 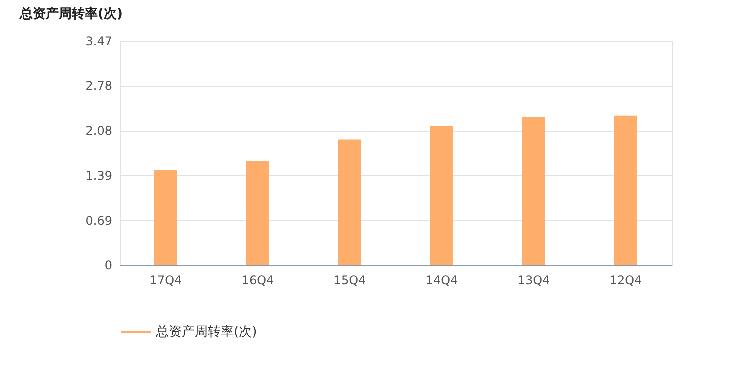 I want to click on x-tick-label: 16Q4, so click(x=258, y=281).